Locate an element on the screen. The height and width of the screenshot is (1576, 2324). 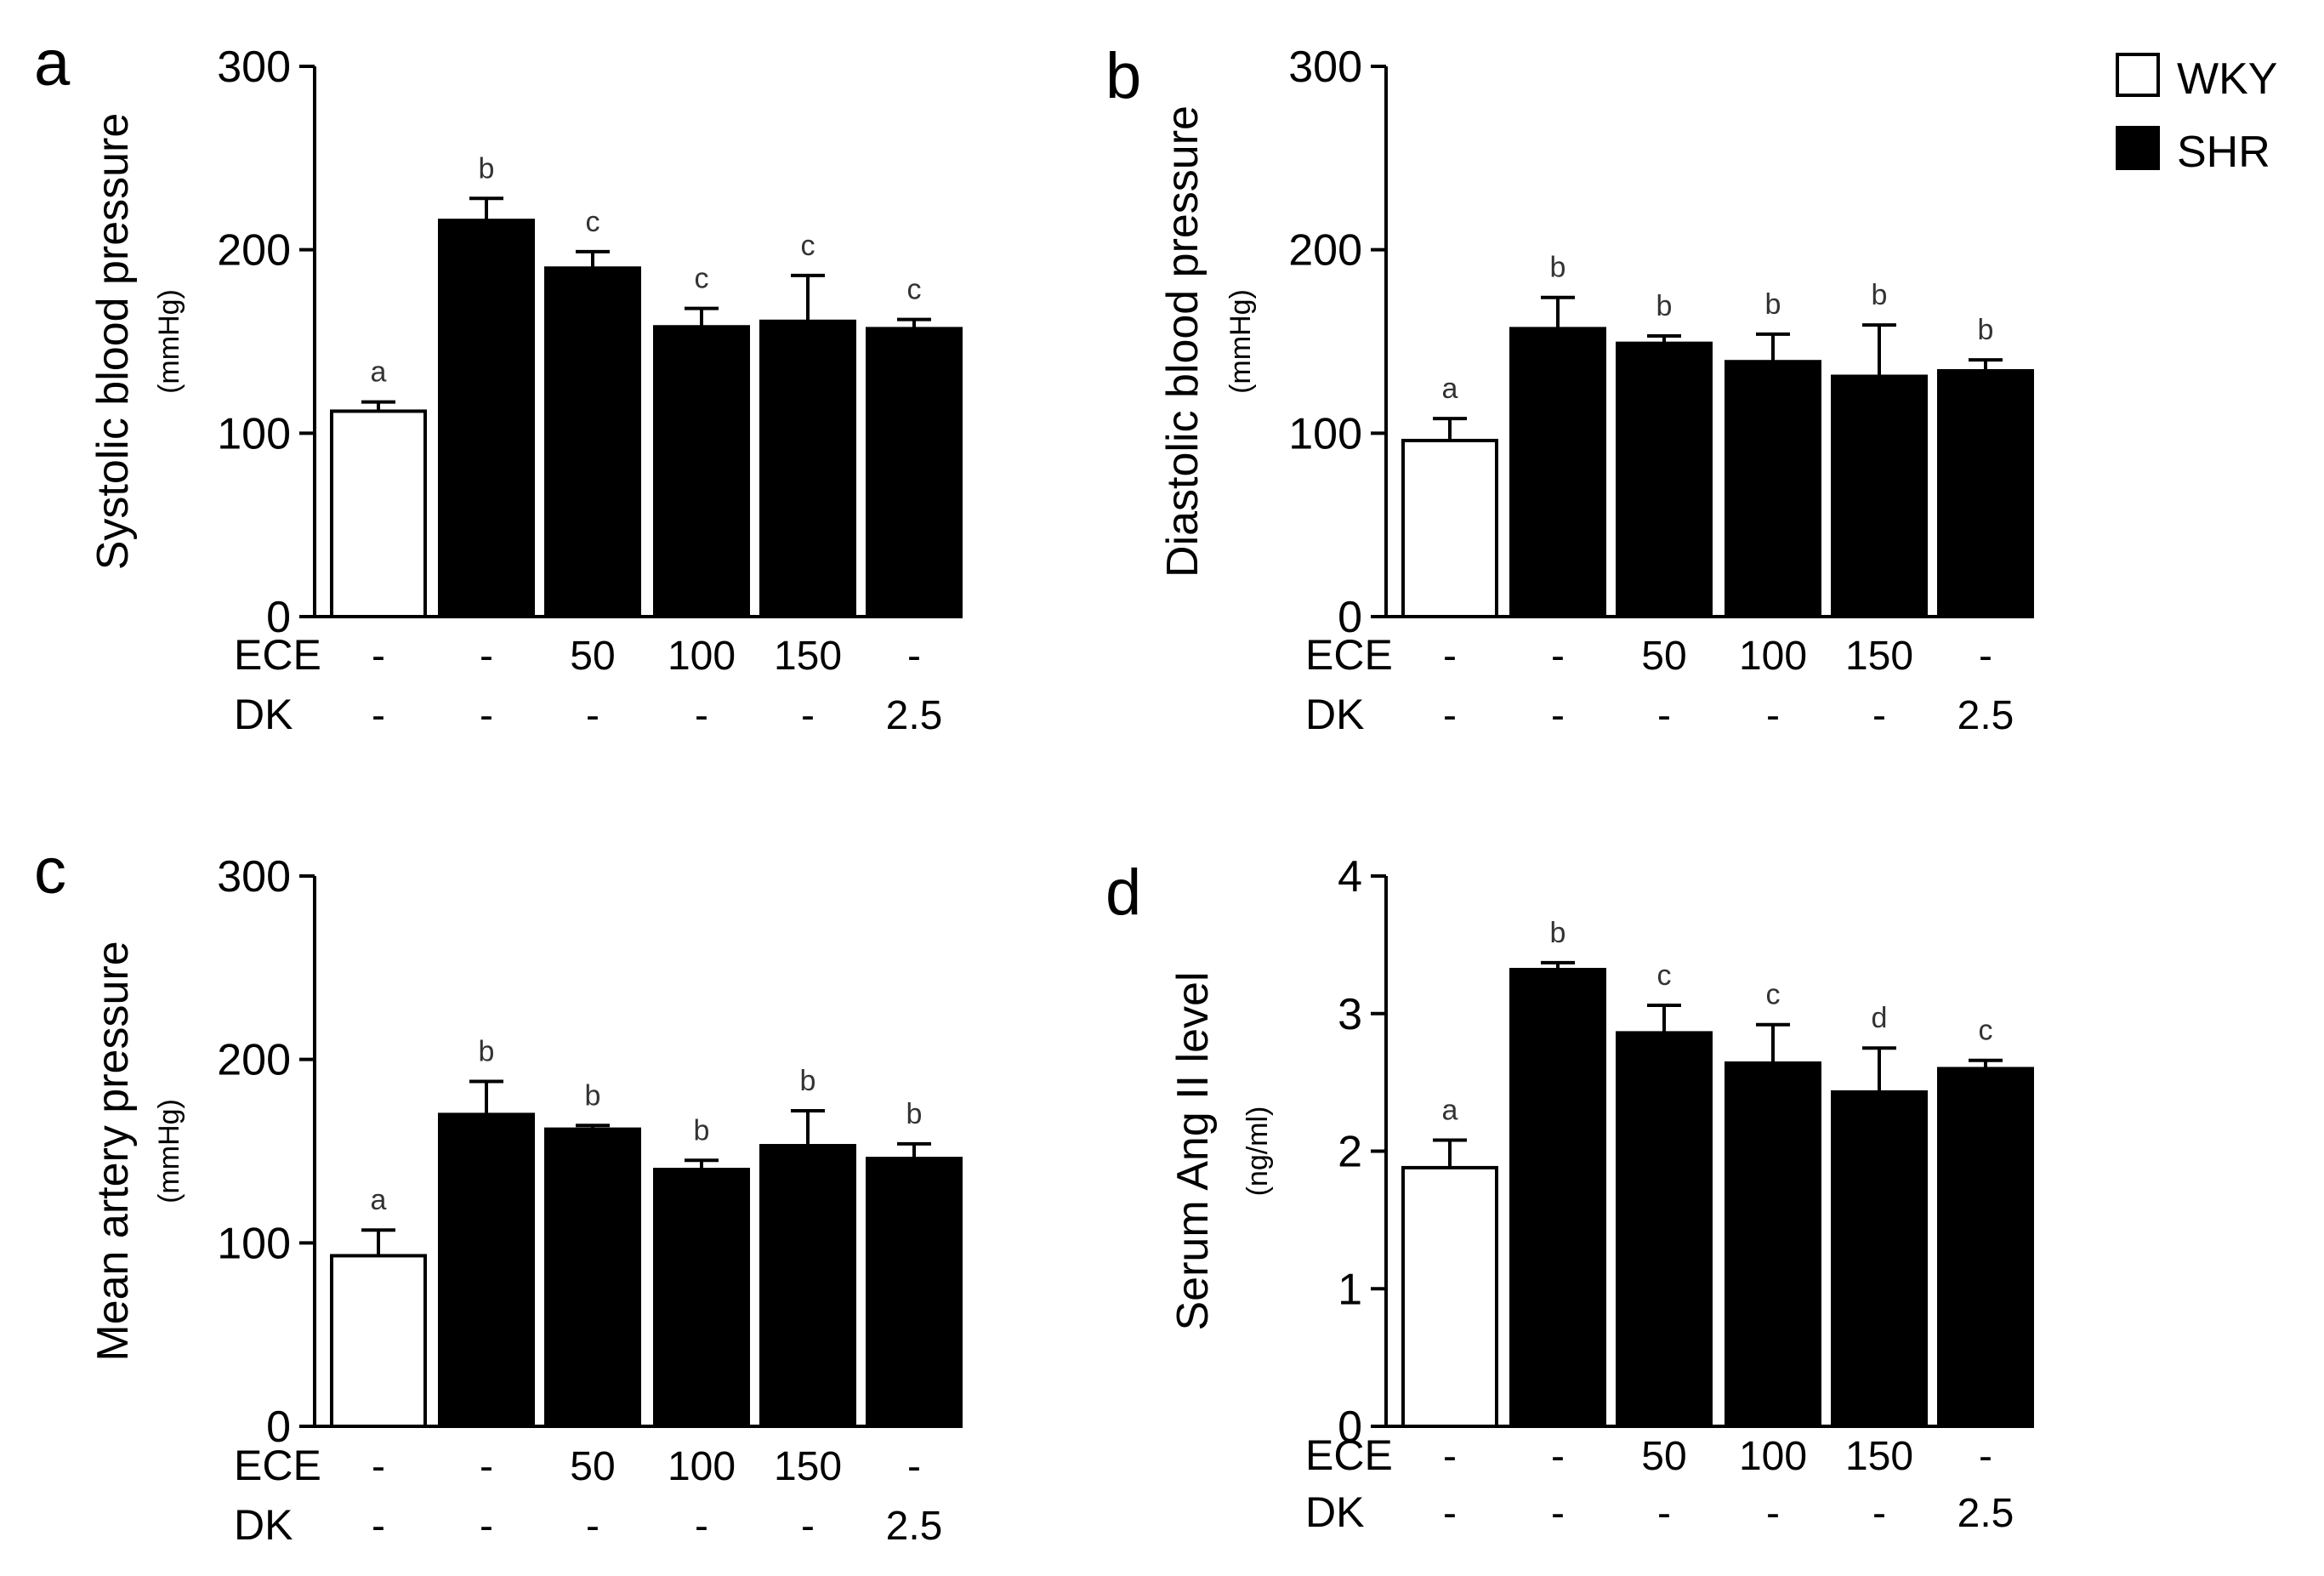
y-tick-label: 3 is located at coordinates (1350, 1014).